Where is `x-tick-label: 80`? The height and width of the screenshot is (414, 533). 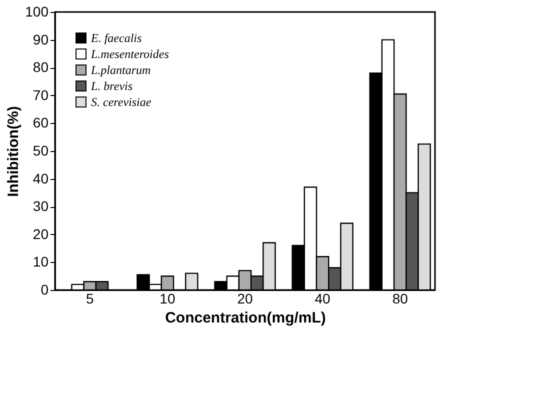 x-tick-label: 80 is located at coordinates (400, 298).